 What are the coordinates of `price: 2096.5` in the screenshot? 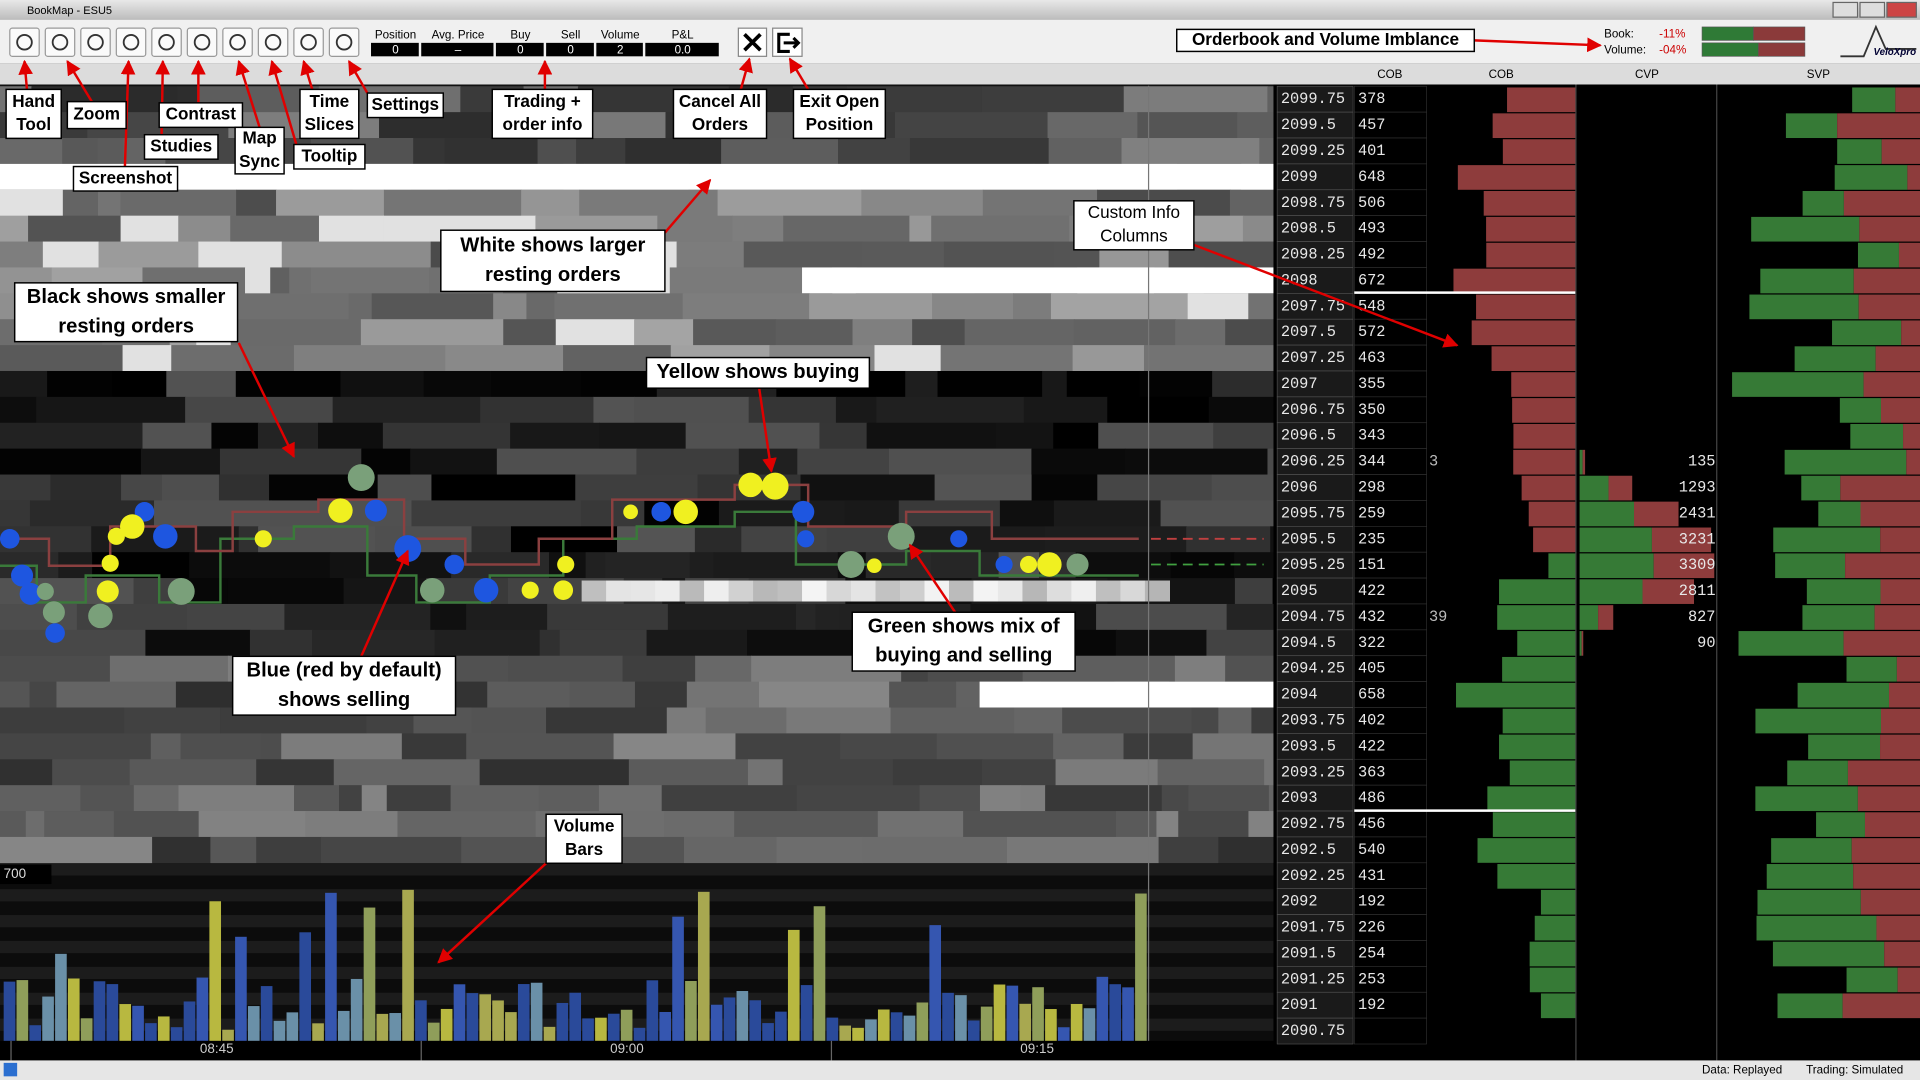 It's located at (1308, 436).